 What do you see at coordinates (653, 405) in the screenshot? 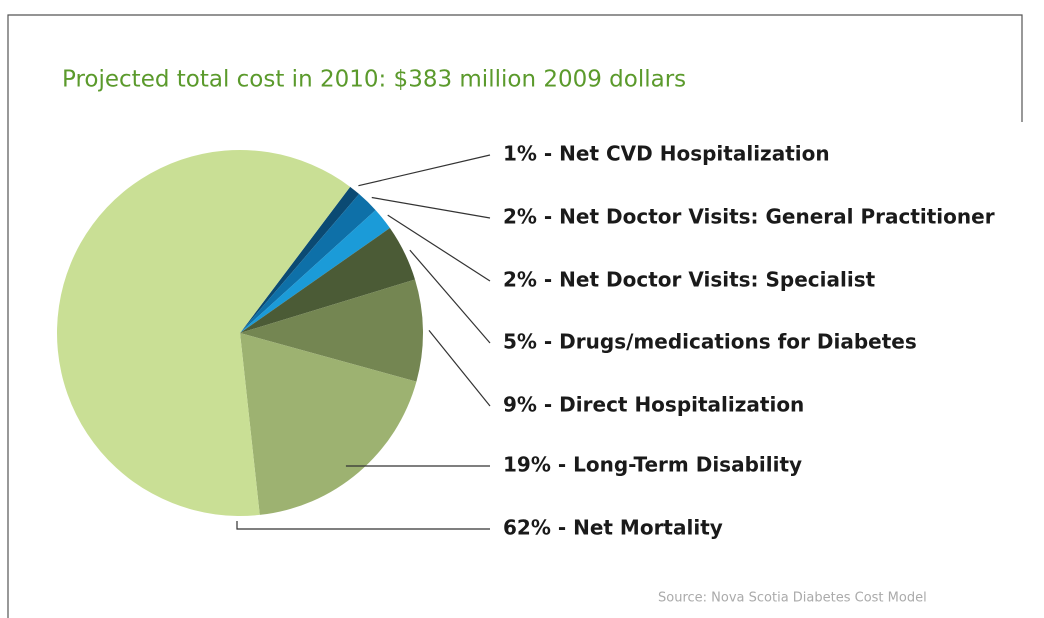
I see `data-label: 9% - Direct Hospitalization` at bounding box center [653, 405].